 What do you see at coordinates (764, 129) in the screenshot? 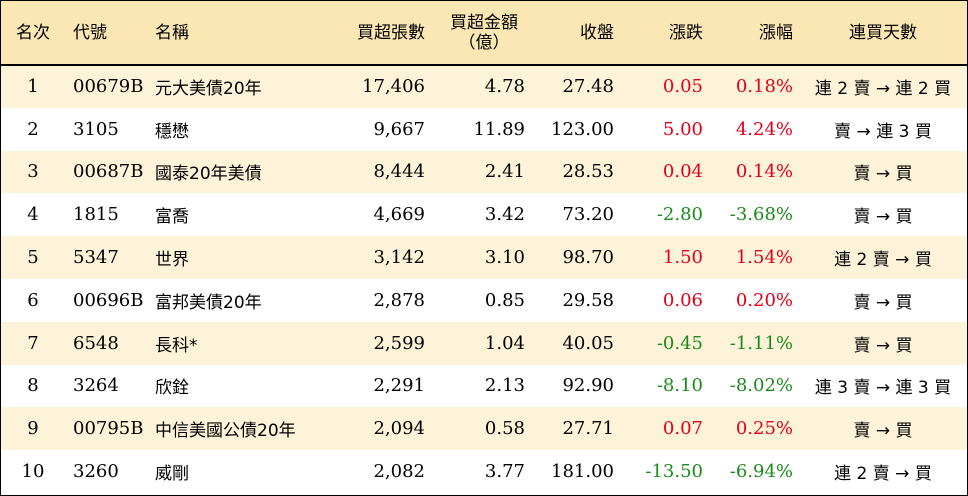
I see `cell-change-pct: 4.24%` at bounding box center [764, 129].